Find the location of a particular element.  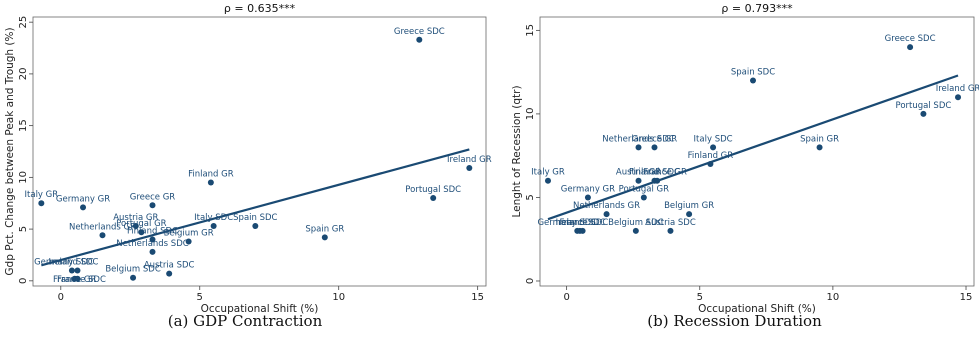

point-france-gr is located at coordinates (657, 180).